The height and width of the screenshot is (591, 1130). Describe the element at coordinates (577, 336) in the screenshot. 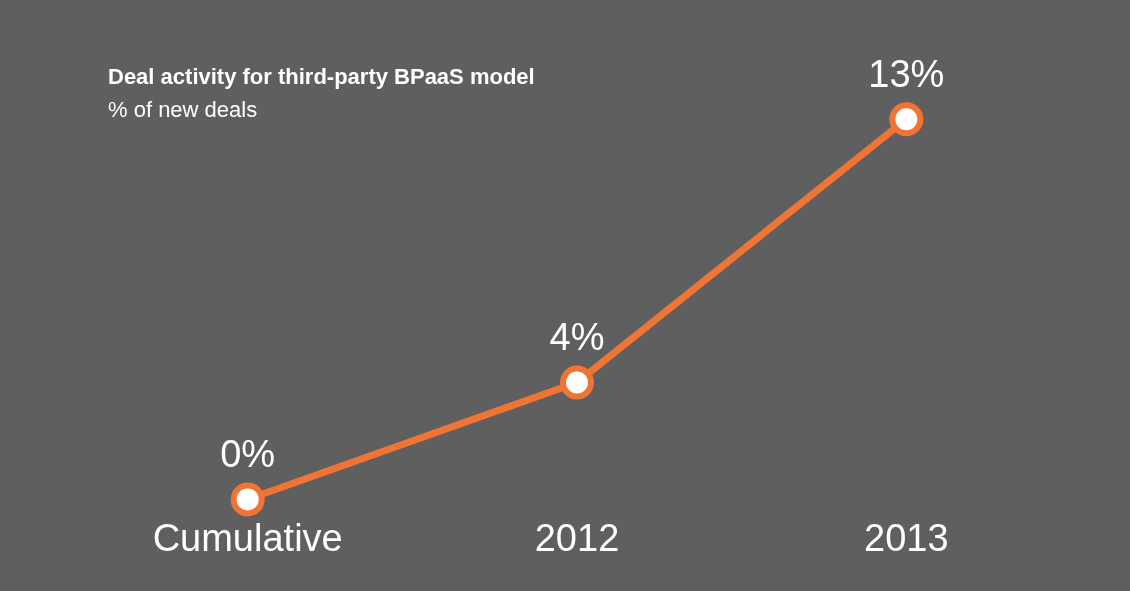

I see `data-label: 4%` at that location.